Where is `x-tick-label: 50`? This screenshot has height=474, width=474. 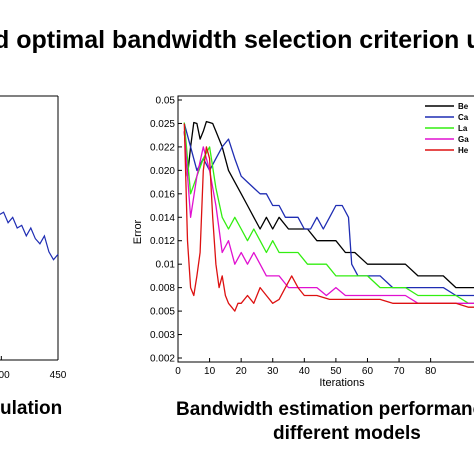 x-tick-label: 50 is located at coordinates (336, 371).